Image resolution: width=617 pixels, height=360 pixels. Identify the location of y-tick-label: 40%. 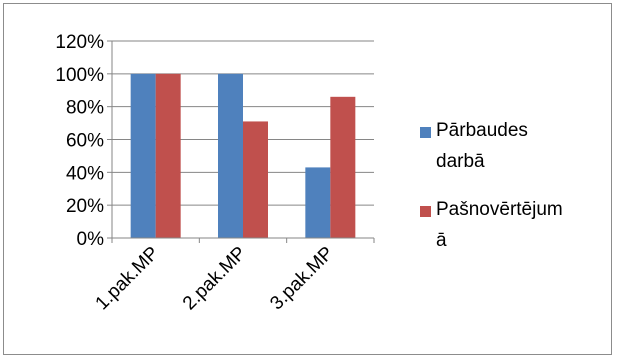
(85, 173).